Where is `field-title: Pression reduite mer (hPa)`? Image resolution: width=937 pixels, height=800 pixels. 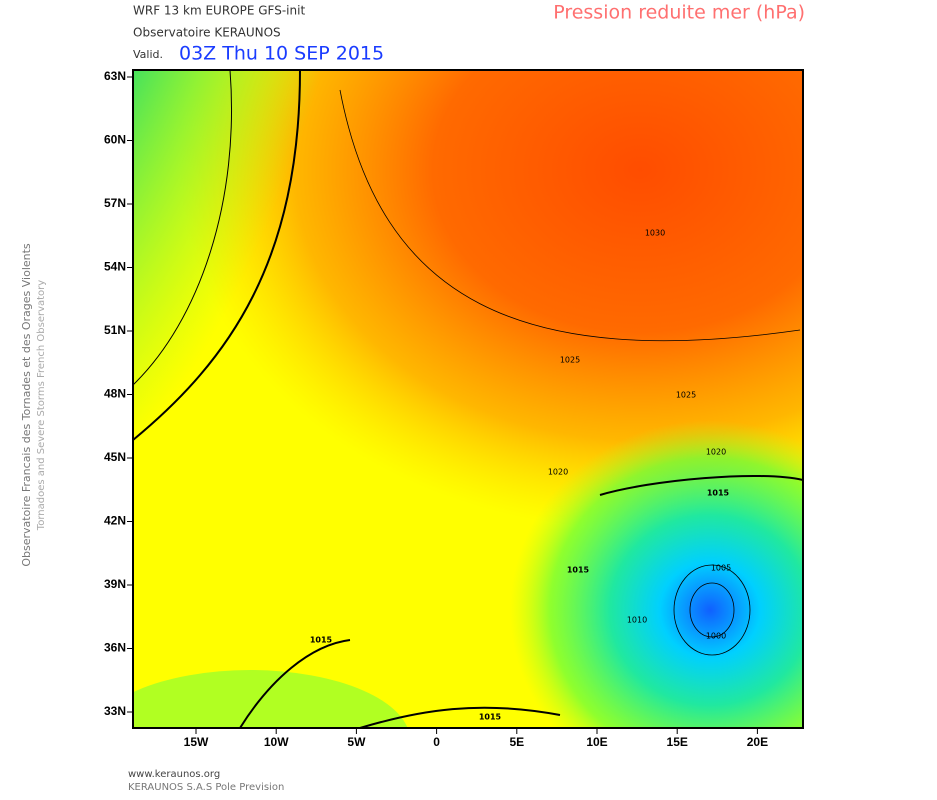
field-title: Pression reduite mer (hPa) is located at coordinates (679, 13).